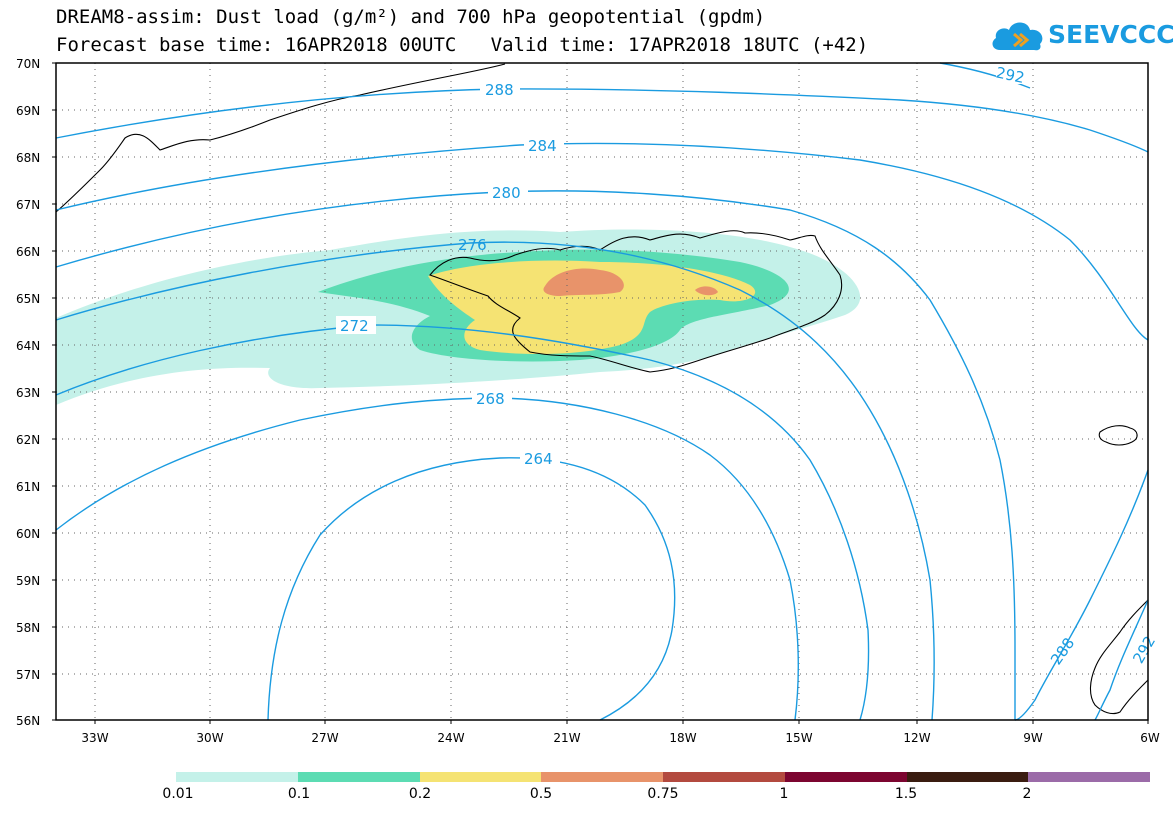 The width and height of the screenshot is (1175, 815). Describe the element at coordinates (1150, 738) in the screenshot. I see `lon-label: 6W` at that location.